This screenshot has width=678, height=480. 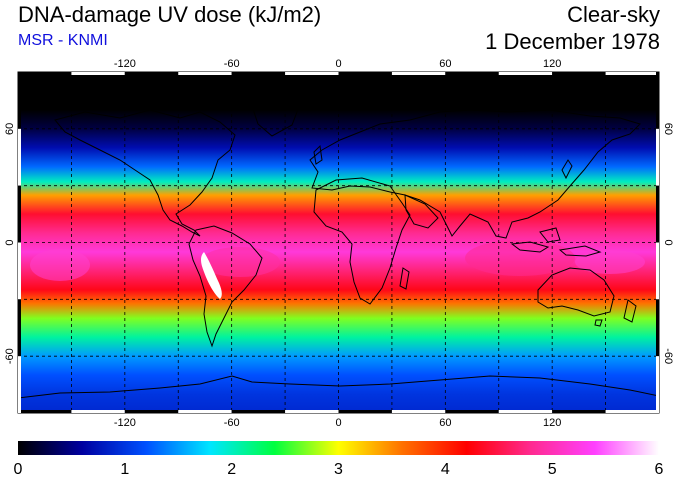 I want to click on latitude-labels-left: 60 0 -60, so click(x=10, y=243).